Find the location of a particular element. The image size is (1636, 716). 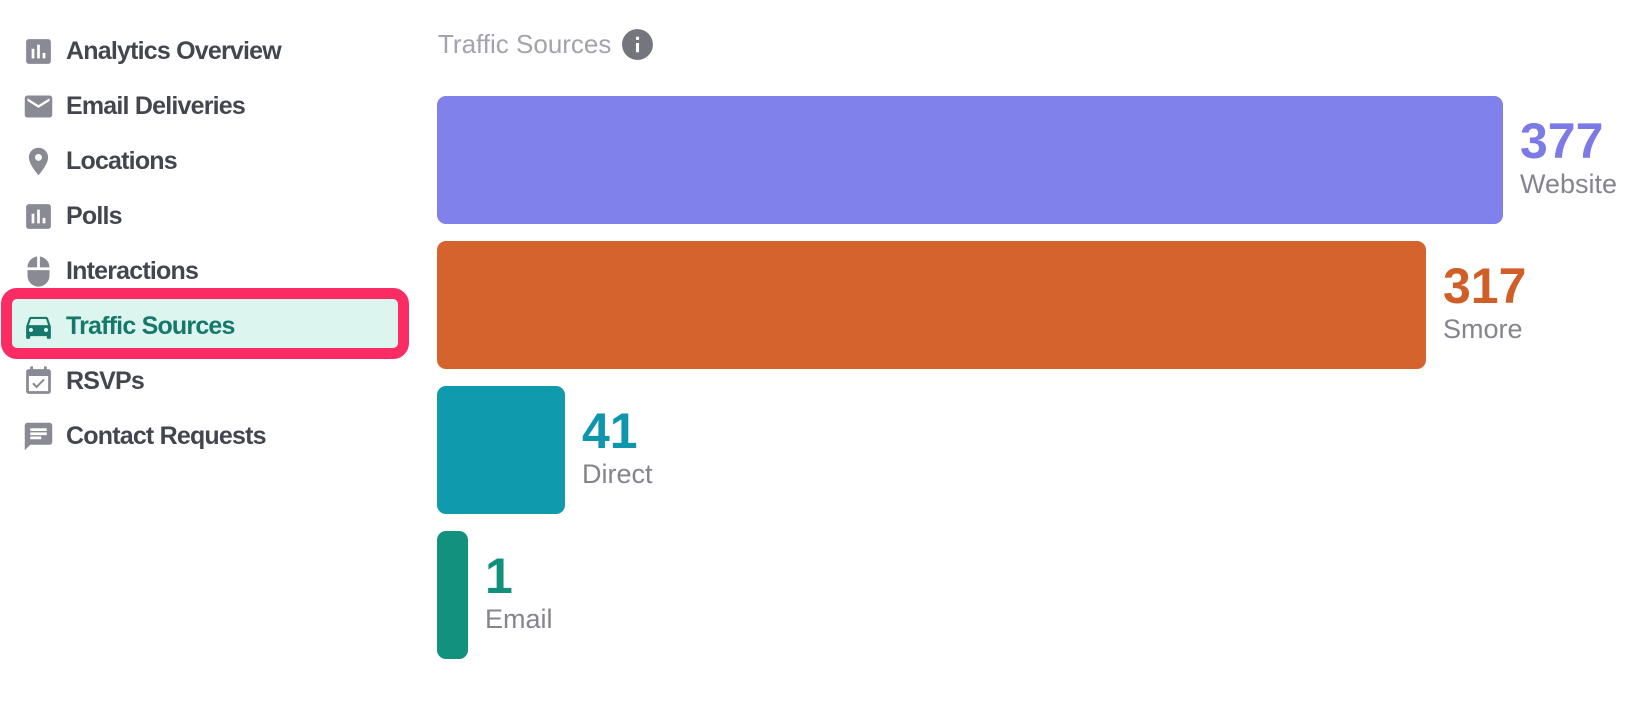

bar-value: 377 is located at coordinates (1562, 140).